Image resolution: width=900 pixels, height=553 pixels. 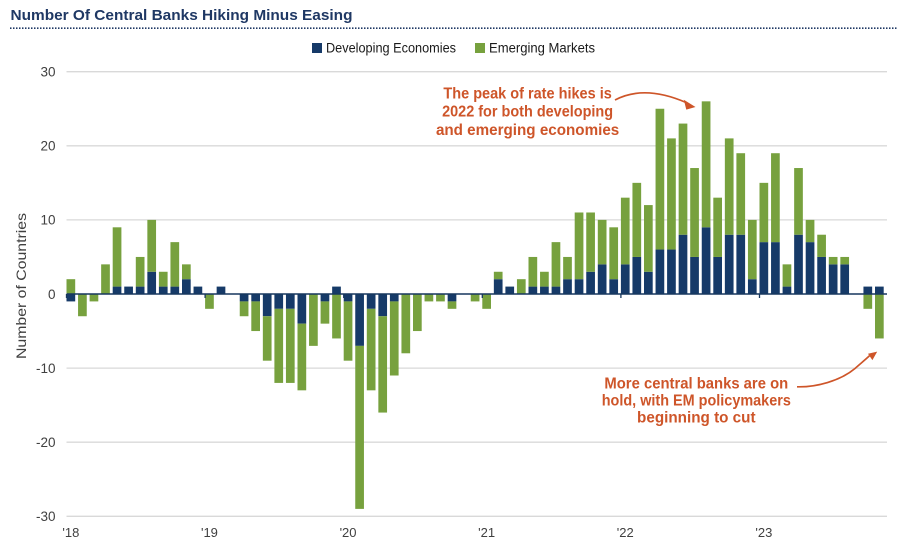 What do you see at coordinates (486, 532) in the screenshot?
I see `svg-text: '21` at bounding box center [486, 532].